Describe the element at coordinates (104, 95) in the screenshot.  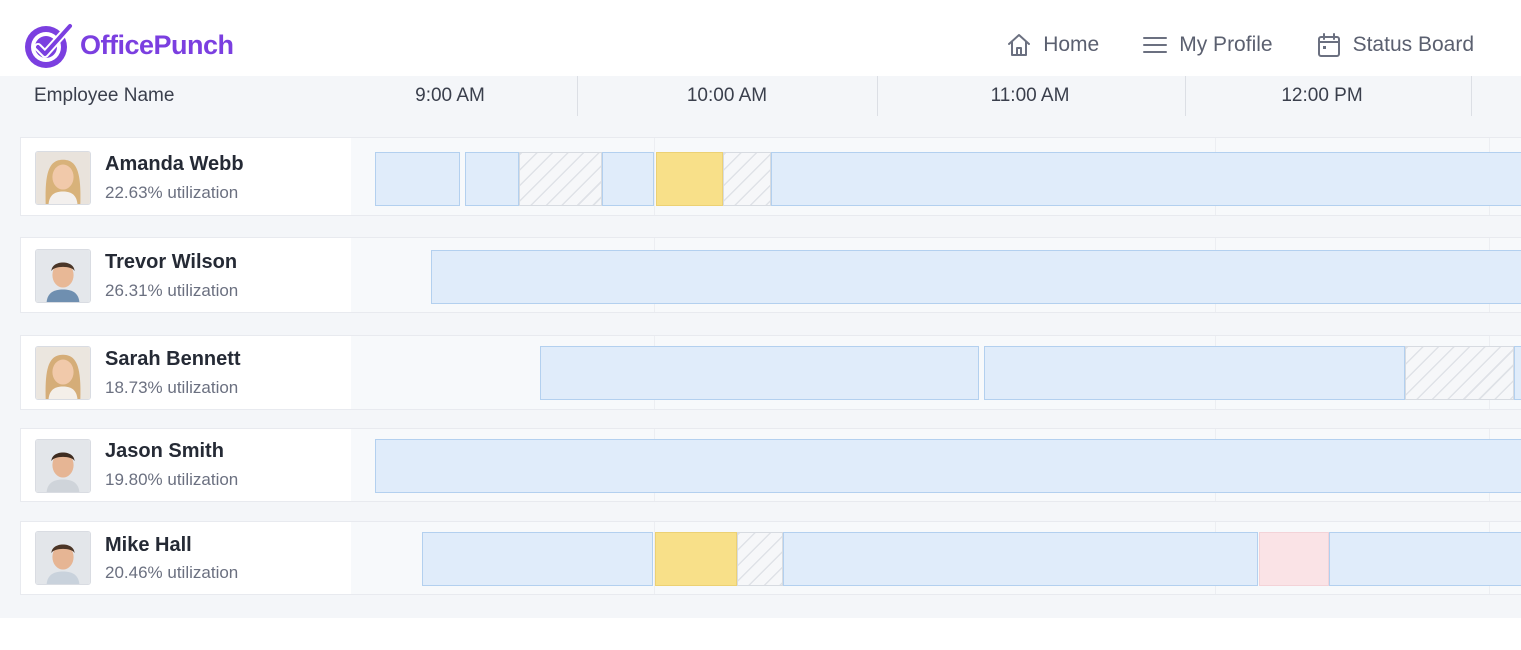
I see `employee-name-header: Employee Name` at that location.